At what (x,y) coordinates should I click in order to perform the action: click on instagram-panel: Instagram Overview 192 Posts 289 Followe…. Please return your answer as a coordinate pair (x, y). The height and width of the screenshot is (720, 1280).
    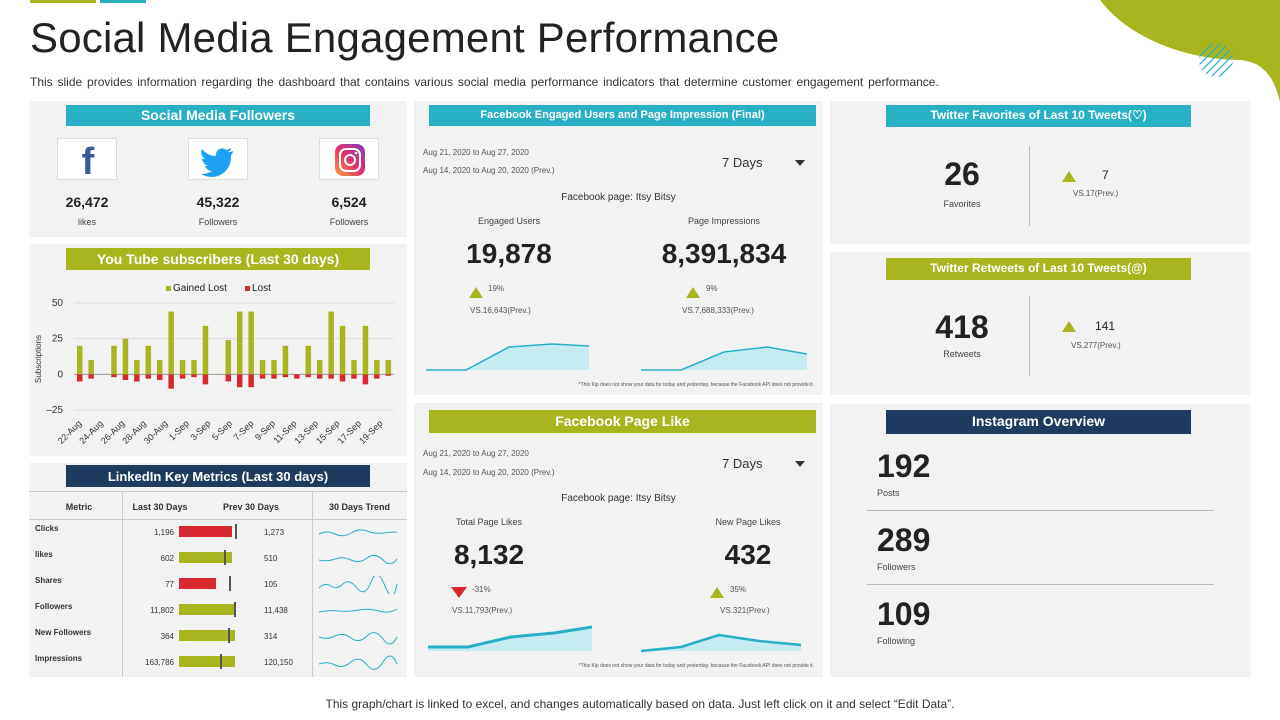
    Looking at the image, I should click on (1040, 540).